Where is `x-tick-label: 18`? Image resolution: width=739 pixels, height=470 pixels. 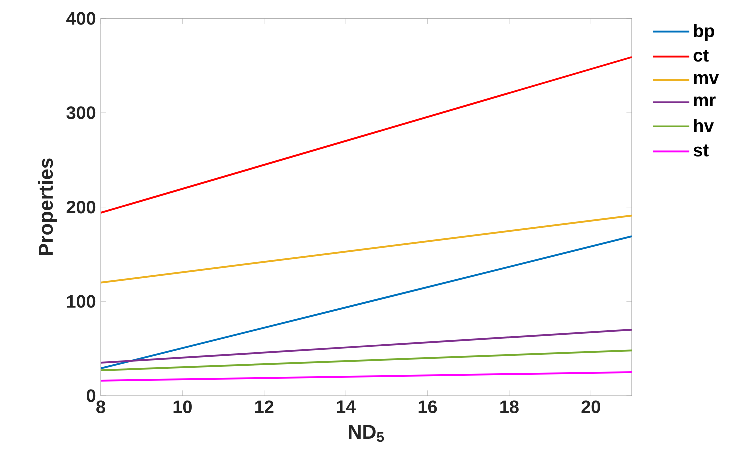 x-tick-label: 18 is located at coordinates (509, 407).